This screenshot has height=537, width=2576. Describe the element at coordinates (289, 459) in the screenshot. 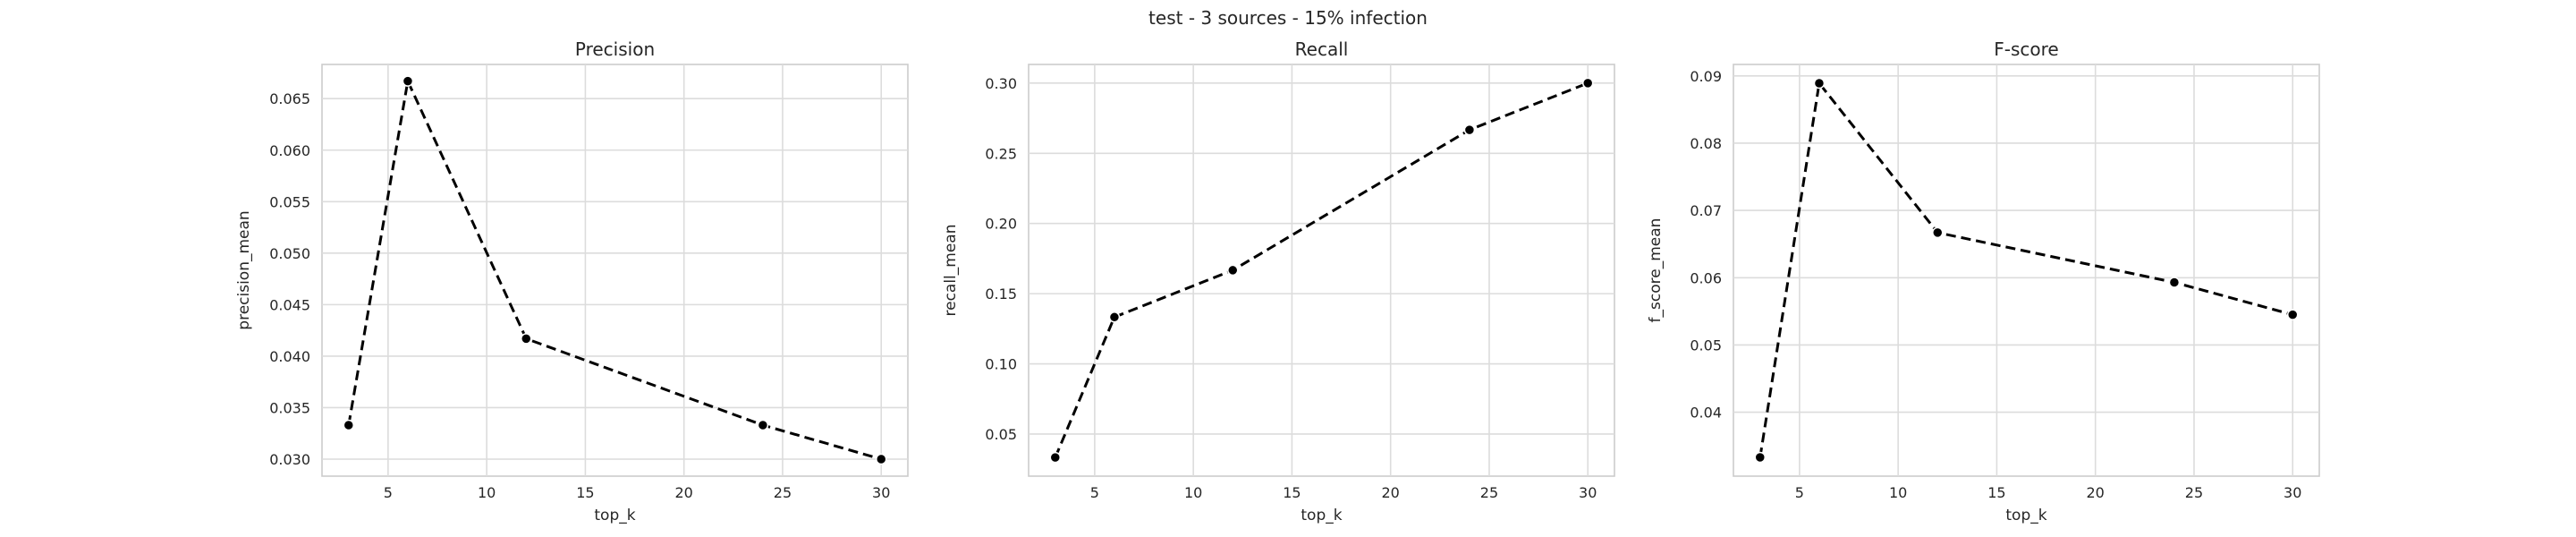

I see `precision-y-tick-label: 0.030` at that location.